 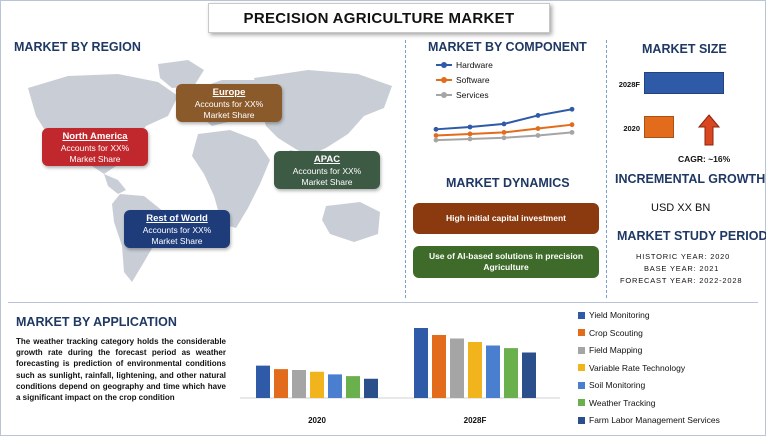 I want to click on legend-label: Variable Rate Technology, so click(x=637, y=367).